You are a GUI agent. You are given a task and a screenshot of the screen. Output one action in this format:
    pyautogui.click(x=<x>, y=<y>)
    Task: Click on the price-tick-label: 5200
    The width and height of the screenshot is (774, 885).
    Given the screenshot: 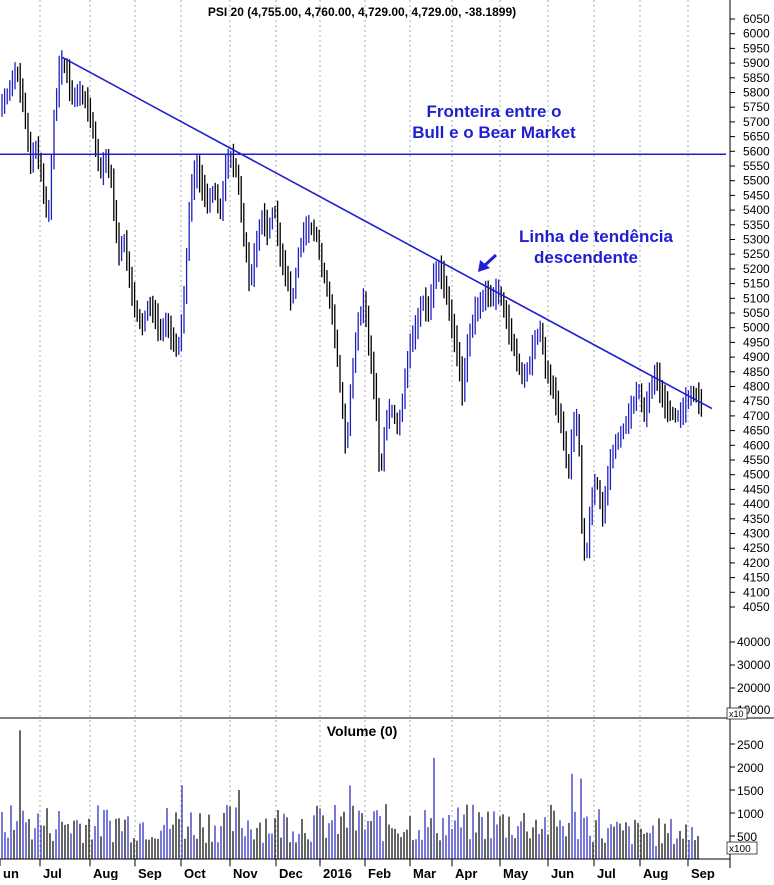 What is the action you would take?
    pyautogui.click(x=756, y=269)
    